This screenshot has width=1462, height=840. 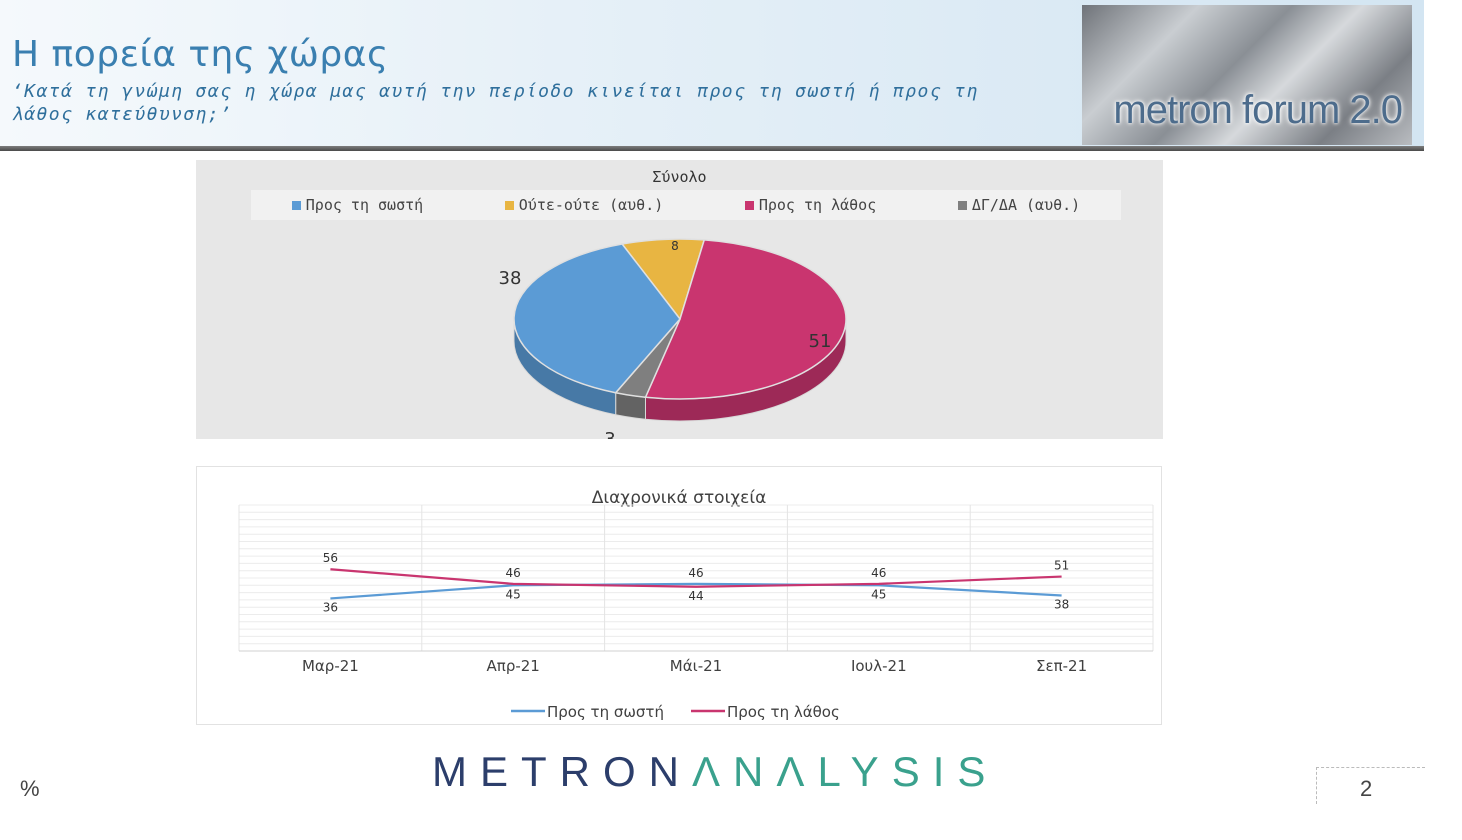 I want to click on line-legend: Προς τη σωστή Προς τη λάθος, so click(x=675, y=712).